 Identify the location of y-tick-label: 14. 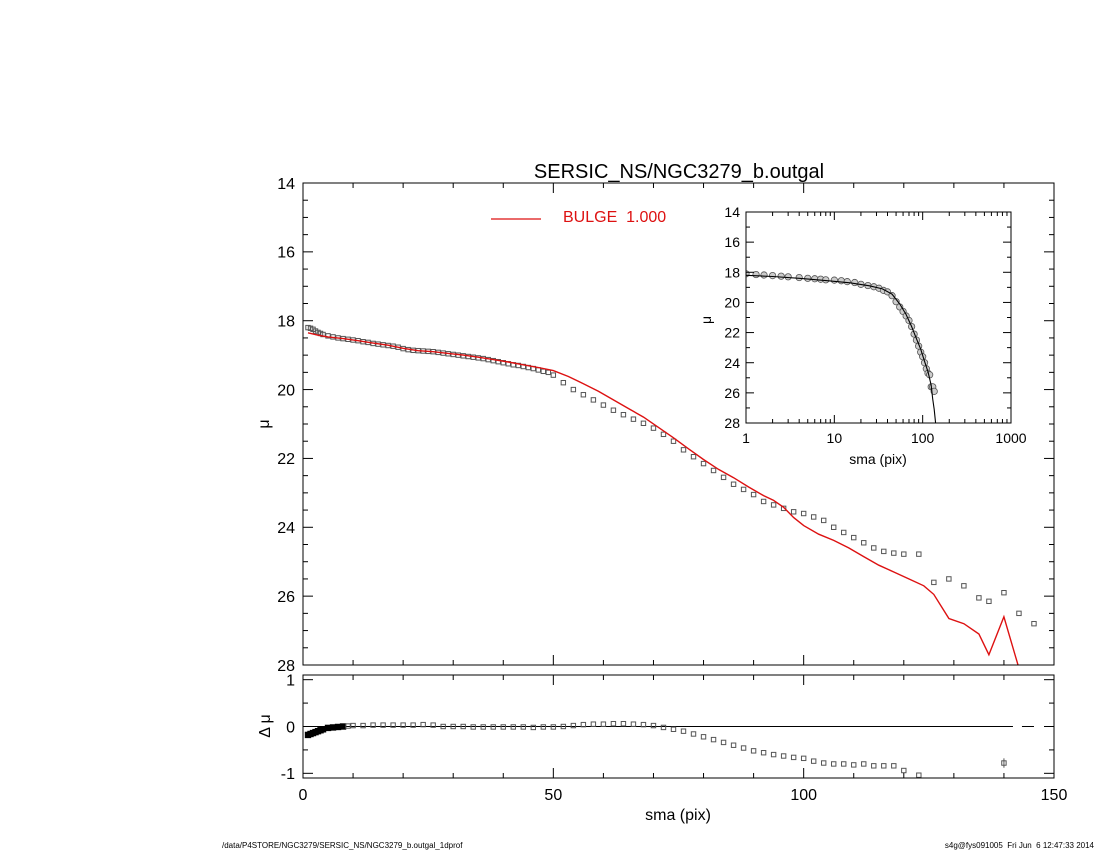
(732, 212).